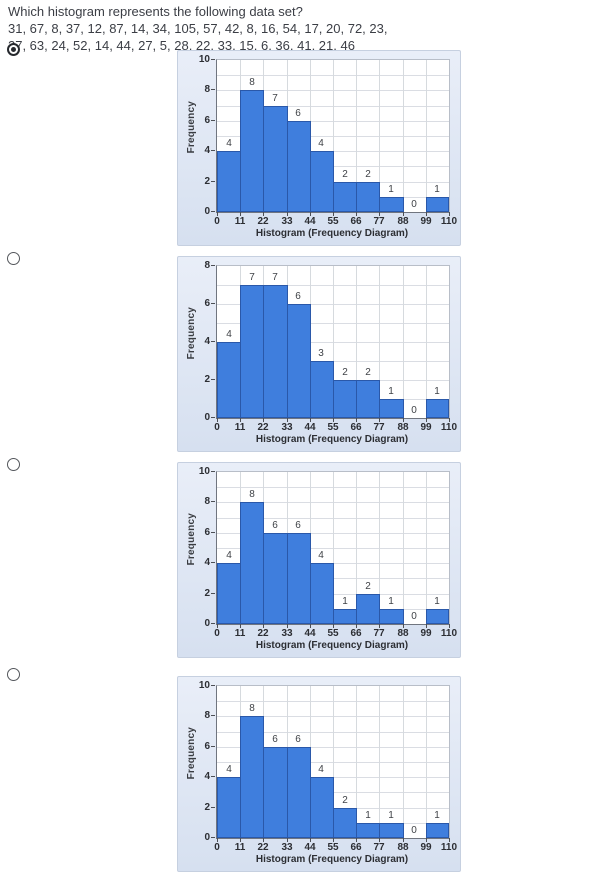 Image resolution: width=614 pixels, height=882 pixels. I want to click on plot-area: 4 8 6 6 4 2 1 1 0 1 0 2 4 6 8 10 0 11 22 33 44 55 66 77 88 99 110, so click(328, 766).